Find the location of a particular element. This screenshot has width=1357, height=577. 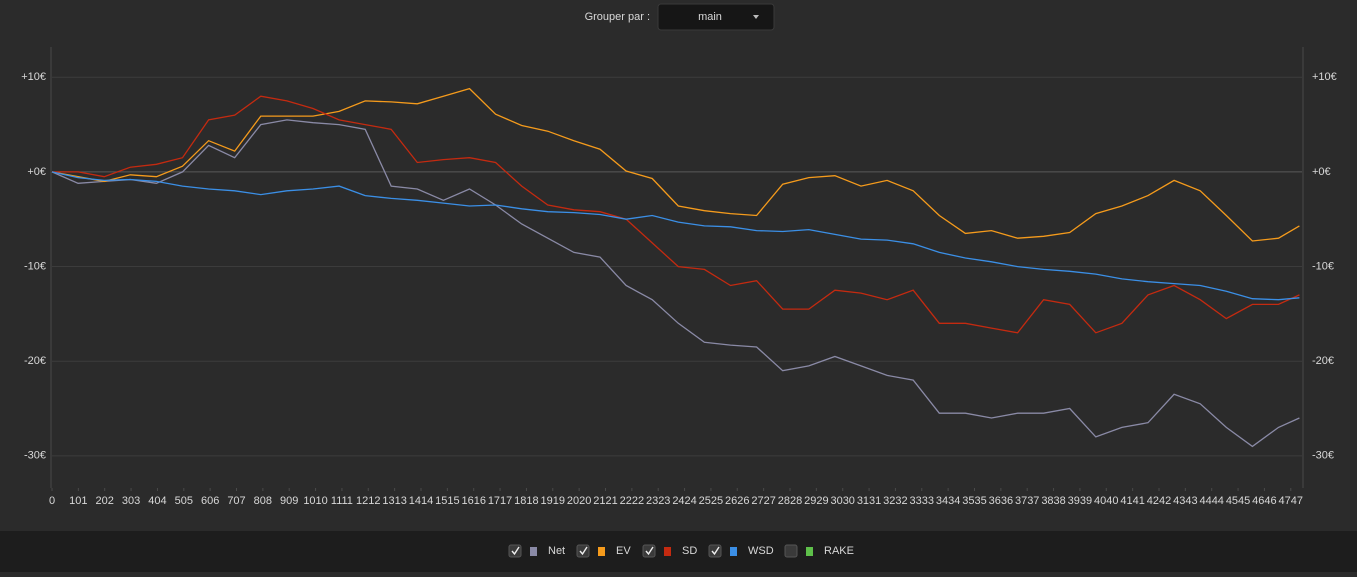

x-tick-label: 1111 is located at coordinates (342, 501).